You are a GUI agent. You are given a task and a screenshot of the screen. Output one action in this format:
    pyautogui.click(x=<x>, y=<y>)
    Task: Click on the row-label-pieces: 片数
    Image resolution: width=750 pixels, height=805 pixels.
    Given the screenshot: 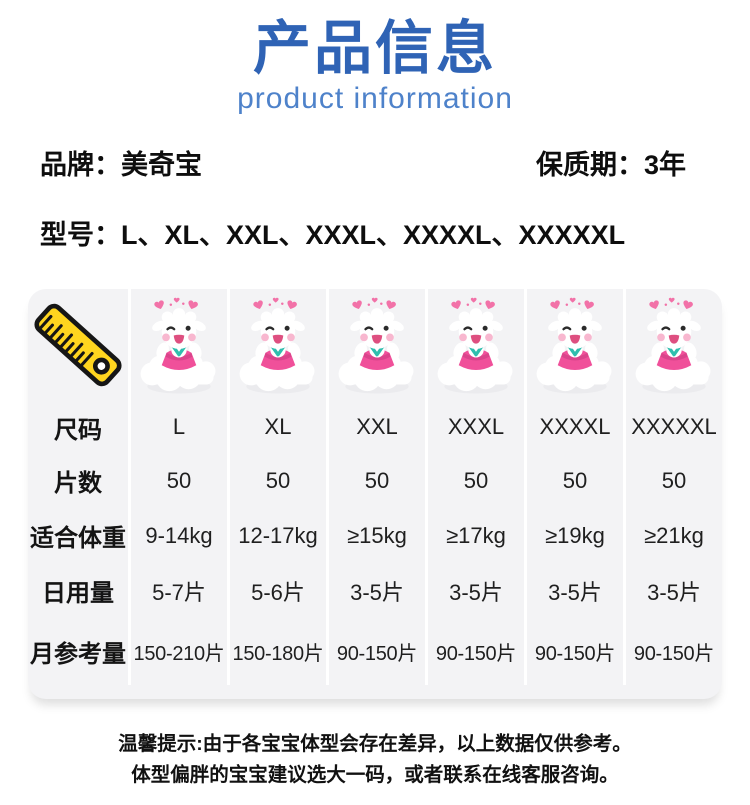 What is the action you would take?
    pyautogui.click(x=78, y=483)
    